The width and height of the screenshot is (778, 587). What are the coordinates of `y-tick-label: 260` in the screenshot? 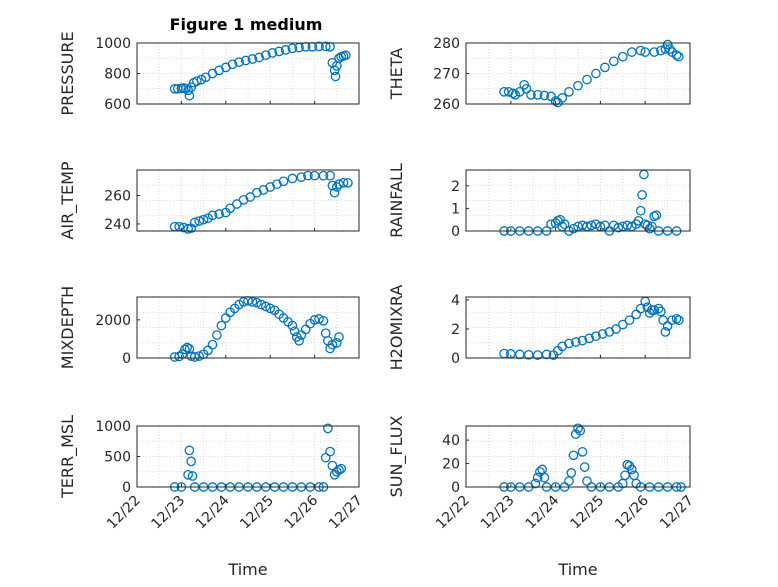 It's located at (117, 197).